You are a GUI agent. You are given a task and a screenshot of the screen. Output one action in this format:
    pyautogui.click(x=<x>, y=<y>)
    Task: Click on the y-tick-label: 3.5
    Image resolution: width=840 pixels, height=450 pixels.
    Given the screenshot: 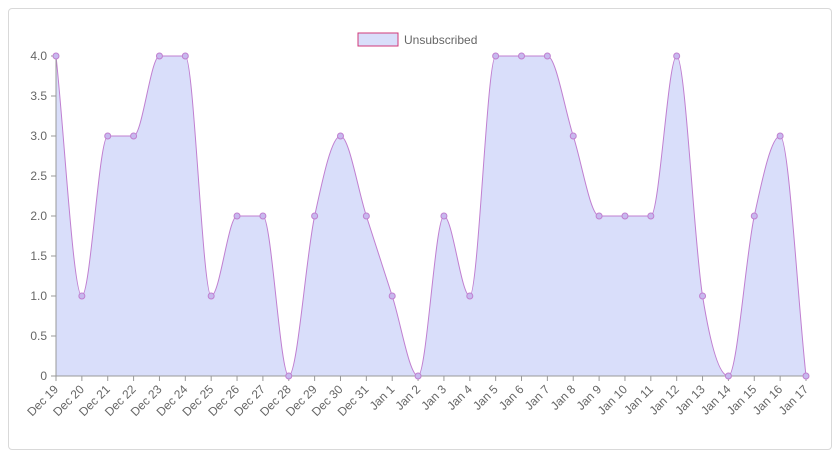 What is the action you would take?
    pyautogui.click(x=38, y=96)
    